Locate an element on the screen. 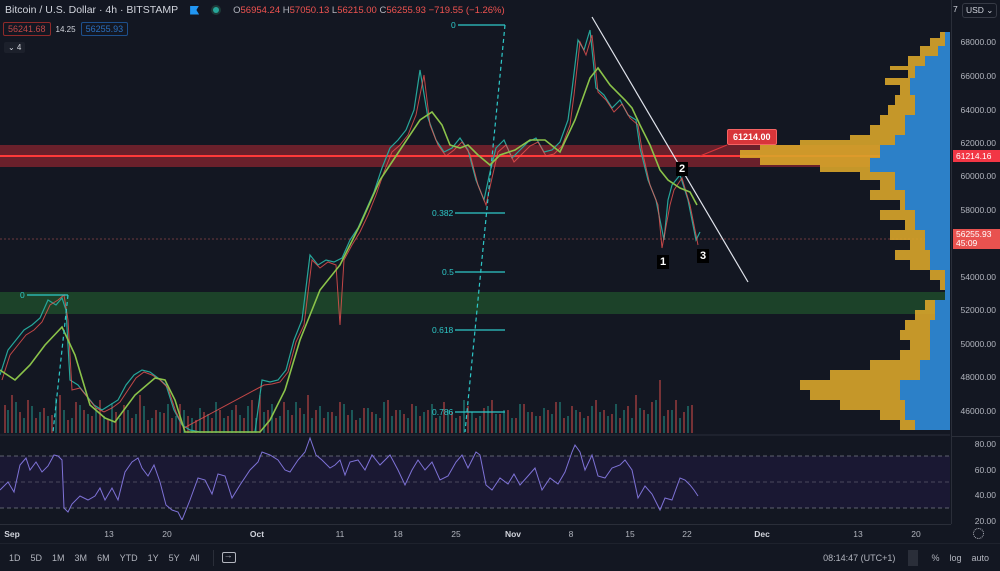 The width and height of the screenshot is (1000, 571). sell-button: 56241.68 is located at coordinates (27, 29).